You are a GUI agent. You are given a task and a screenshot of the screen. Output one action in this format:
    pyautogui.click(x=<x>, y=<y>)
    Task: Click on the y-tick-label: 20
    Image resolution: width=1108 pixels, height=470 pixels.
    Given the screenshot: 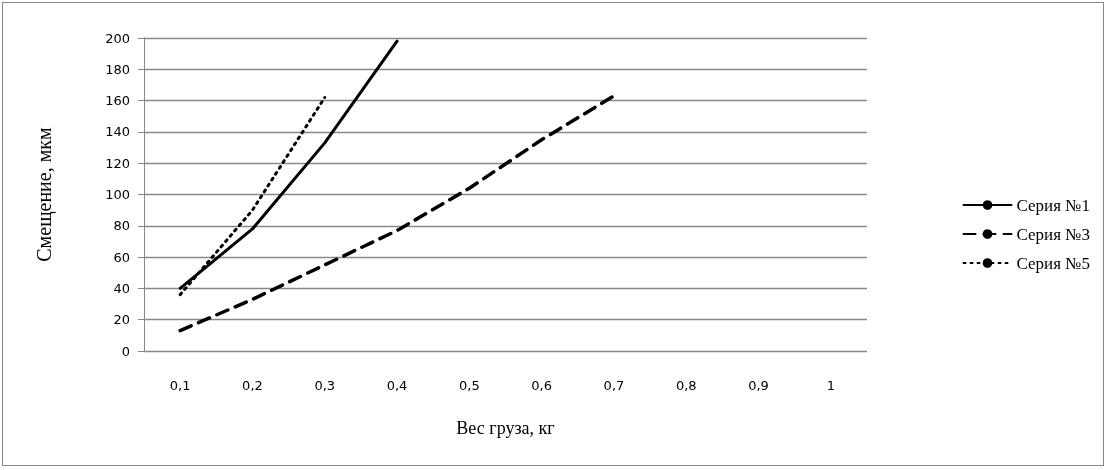 What is the action you would take?
    pyautogui.click(x=121, y=320)
    